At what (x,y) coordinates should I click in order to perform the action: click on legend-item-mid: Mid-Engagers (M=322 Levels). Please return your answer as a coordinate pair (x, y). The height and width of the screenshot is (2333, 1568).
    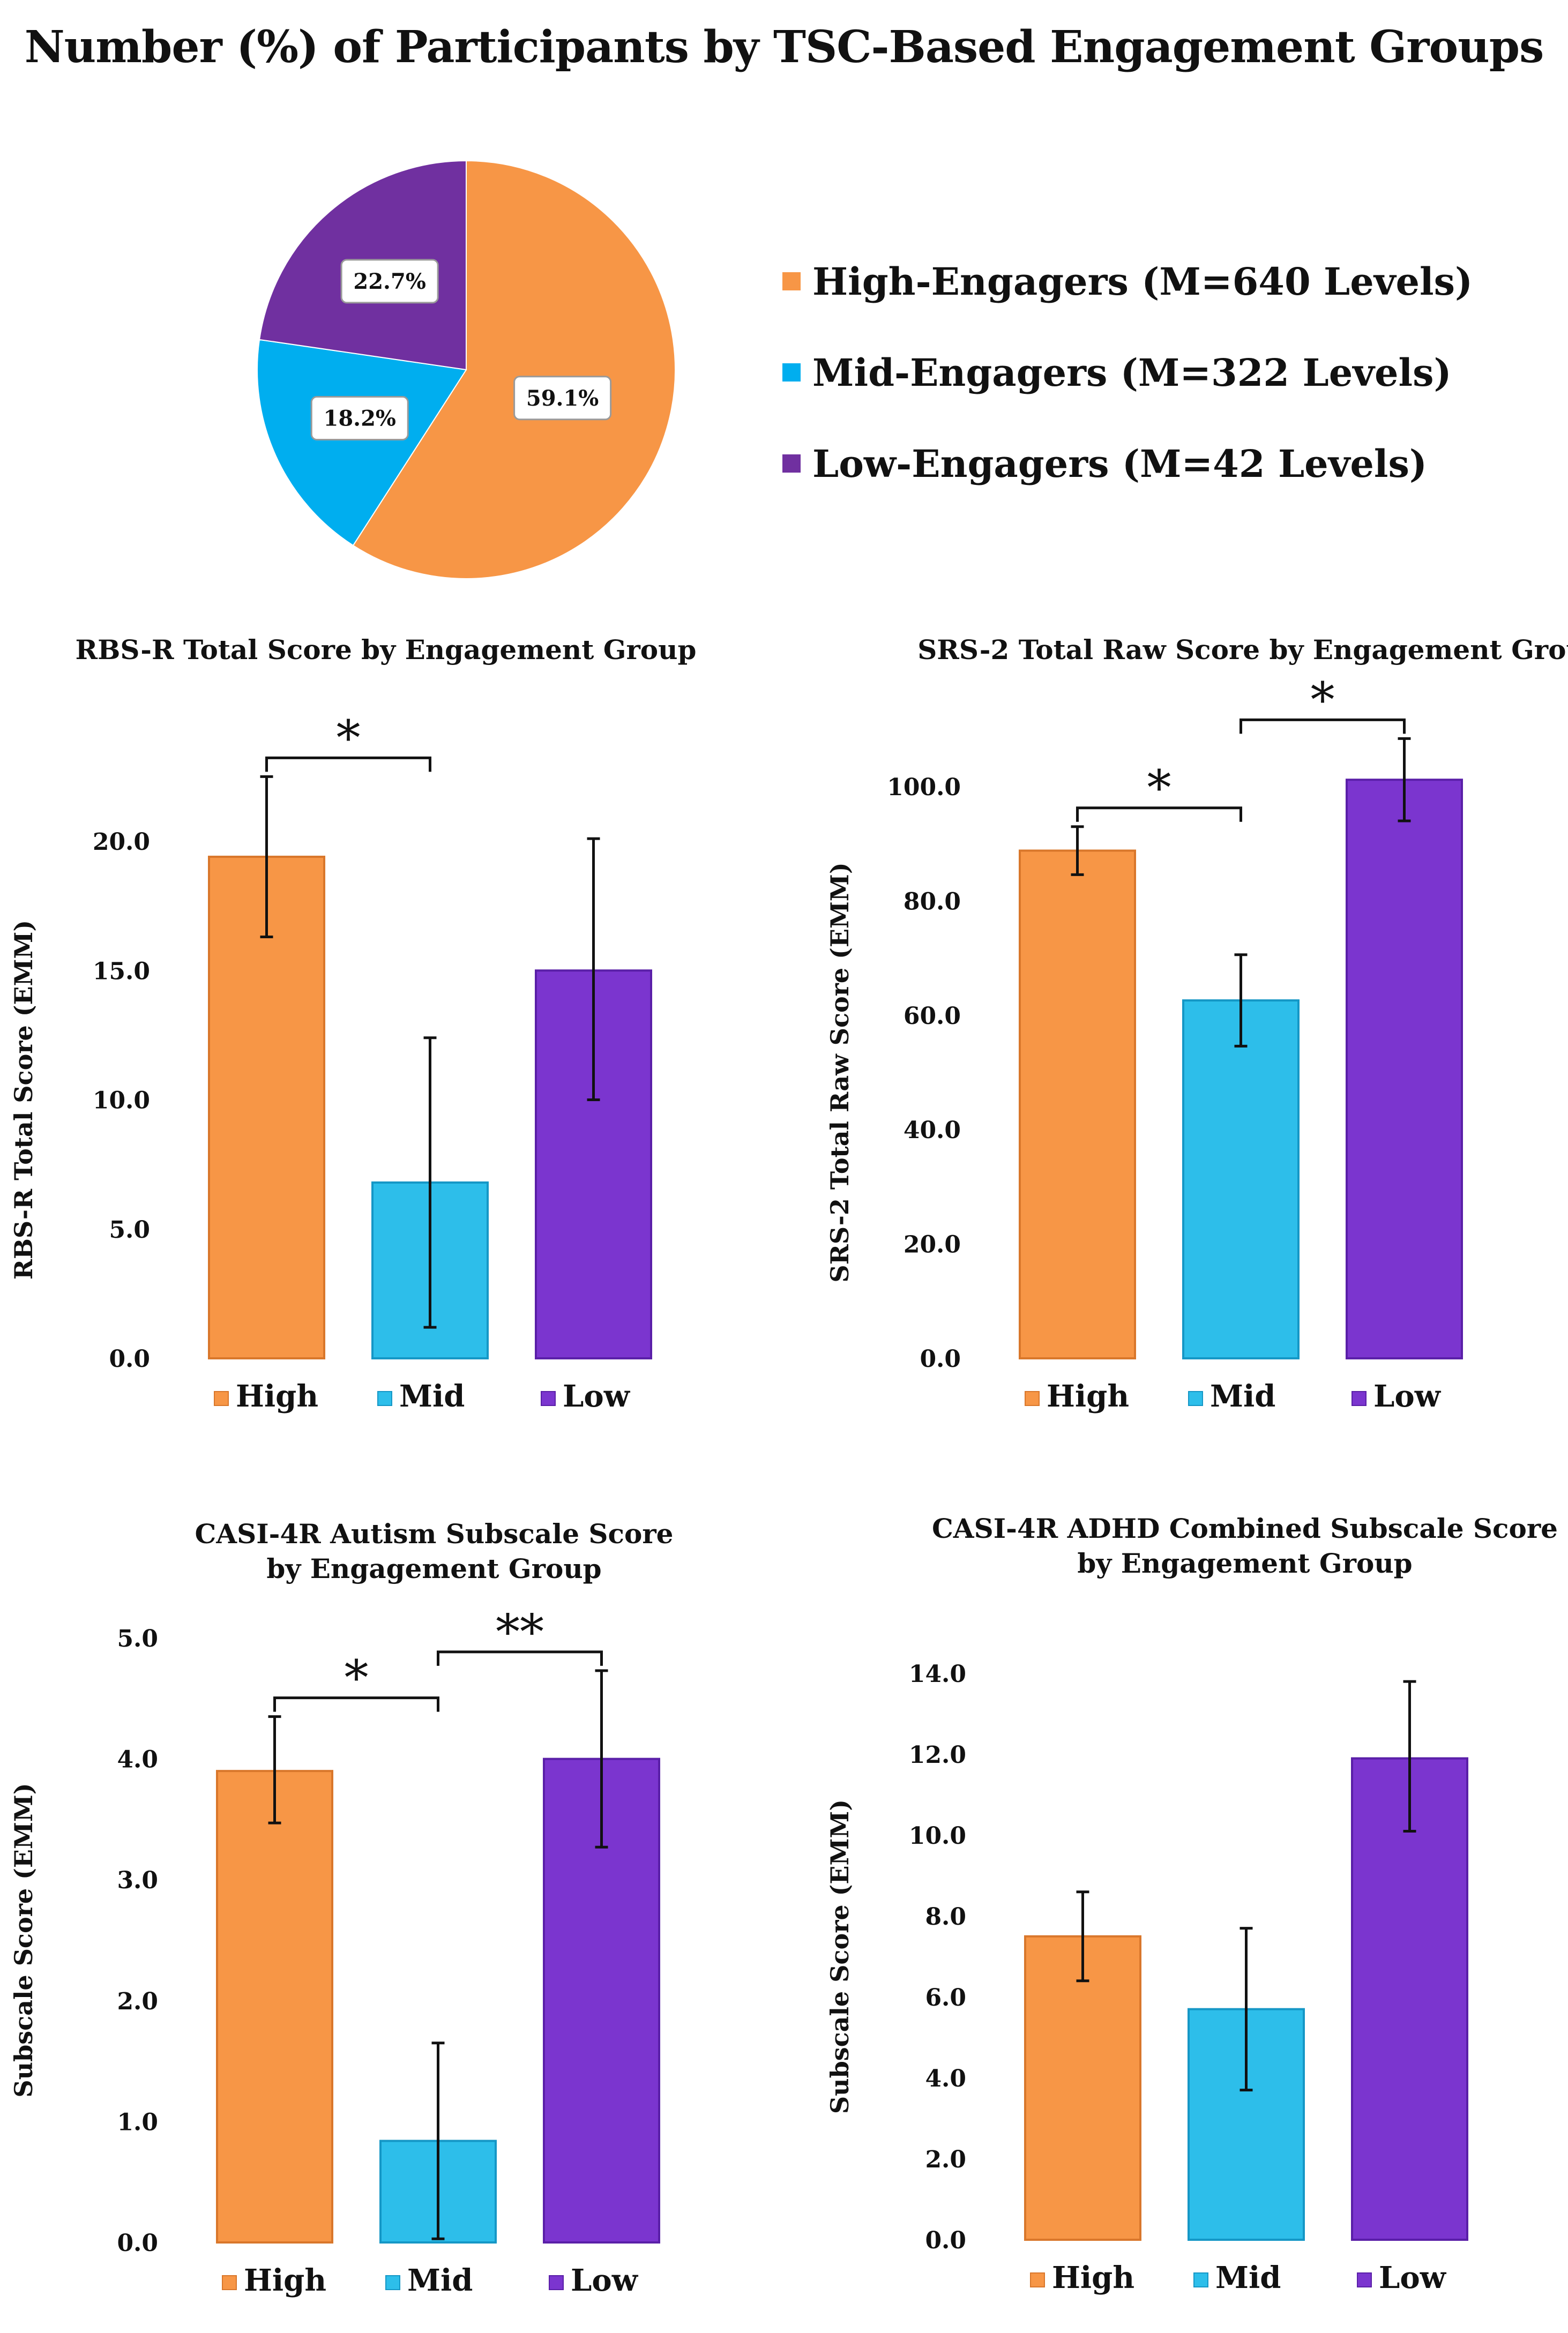
    Looking at the image, I should click on (1127, 373).